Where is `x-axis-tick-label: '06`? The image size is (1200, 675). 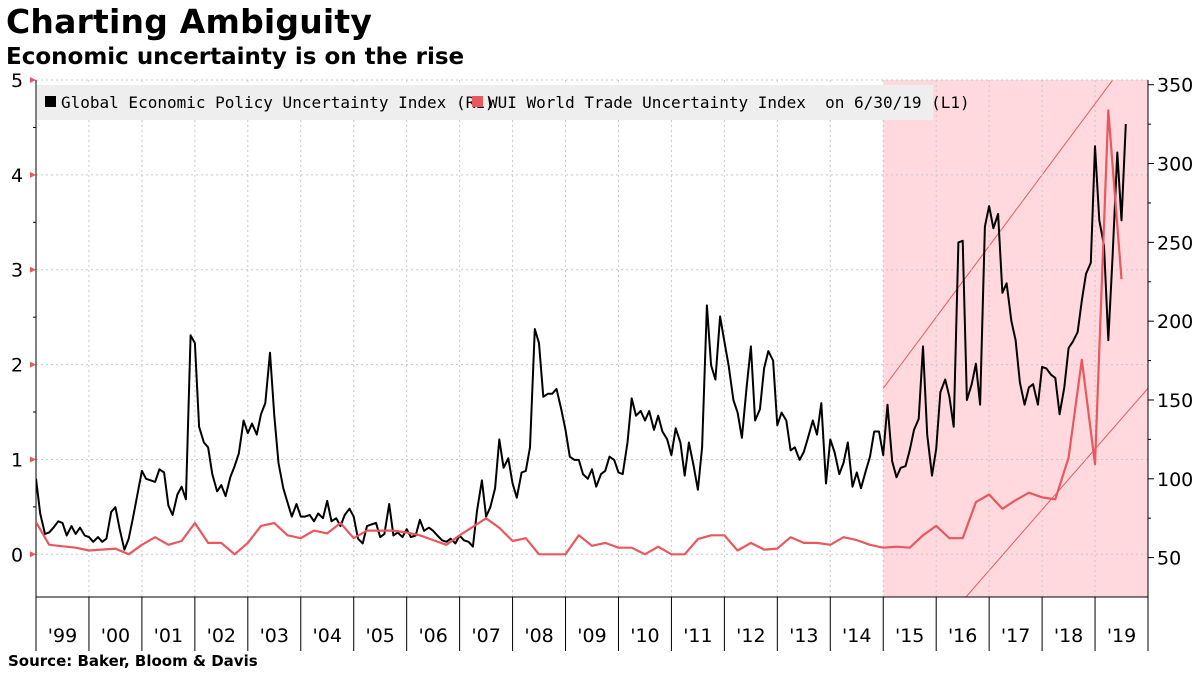
x-axis-tick-label: '06 is located at coordinates (432, 636).